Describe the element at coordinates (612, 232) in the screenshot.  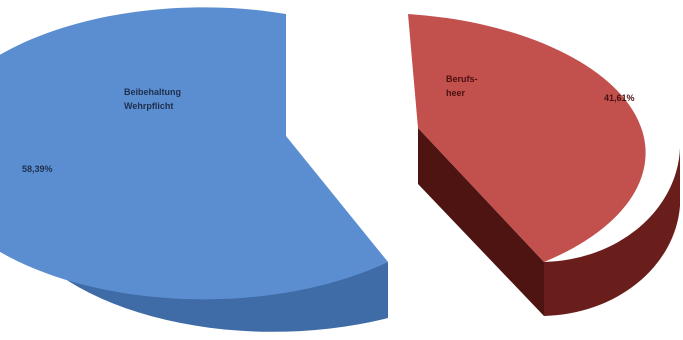
I see `slice-side-berufsheer` at that location.